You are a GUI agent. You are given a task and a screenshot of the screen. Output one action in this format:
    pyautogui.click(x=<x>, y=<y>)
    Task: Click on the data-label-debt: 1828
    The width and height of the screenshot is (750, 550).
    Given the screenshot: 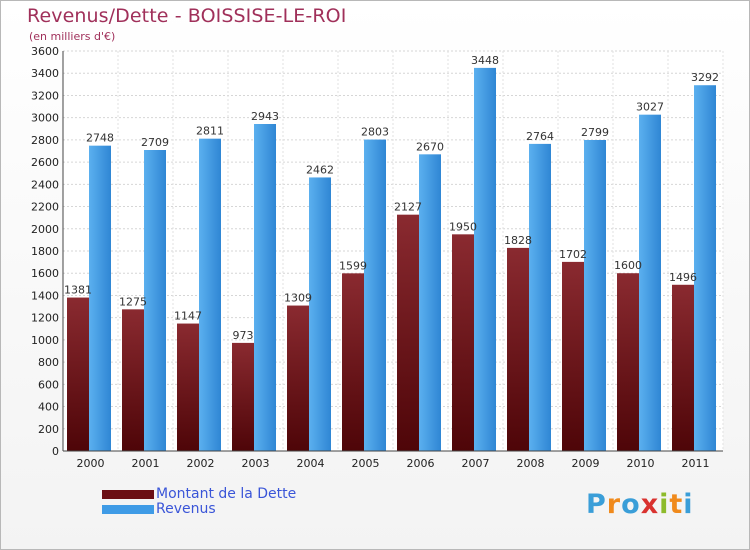 What is the action you would take?
    pyautogui.click(x=518, y=240)
    